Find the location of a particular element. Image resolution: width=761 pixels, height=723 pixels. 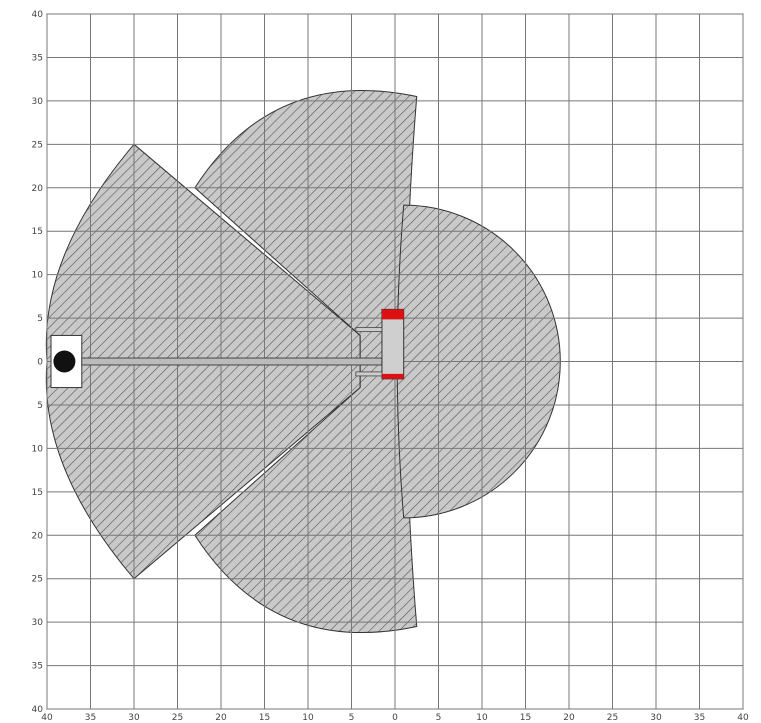

x-tick-labels: 40 35 30 25 20 15 10 5 0 5 10 15 20 25 30 35 40 is located at coordinates (395, 718).